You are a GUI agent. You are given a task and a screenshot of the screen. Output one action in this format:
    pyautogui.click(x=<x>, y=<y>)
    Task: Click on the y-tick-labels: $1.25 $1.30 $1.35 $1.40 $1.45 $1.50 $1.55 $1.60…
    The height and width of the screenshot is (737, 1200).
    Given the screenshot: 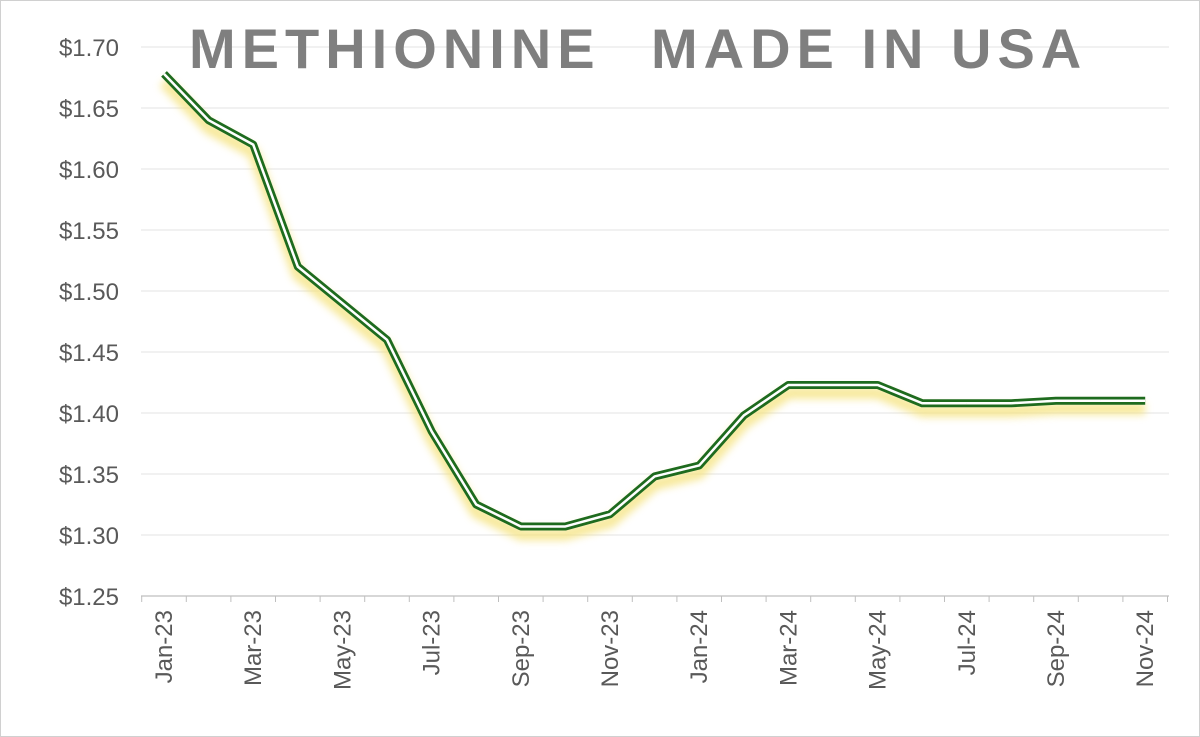 What is the action you would take?
    pyautogui.click(x=89, y=323)
    